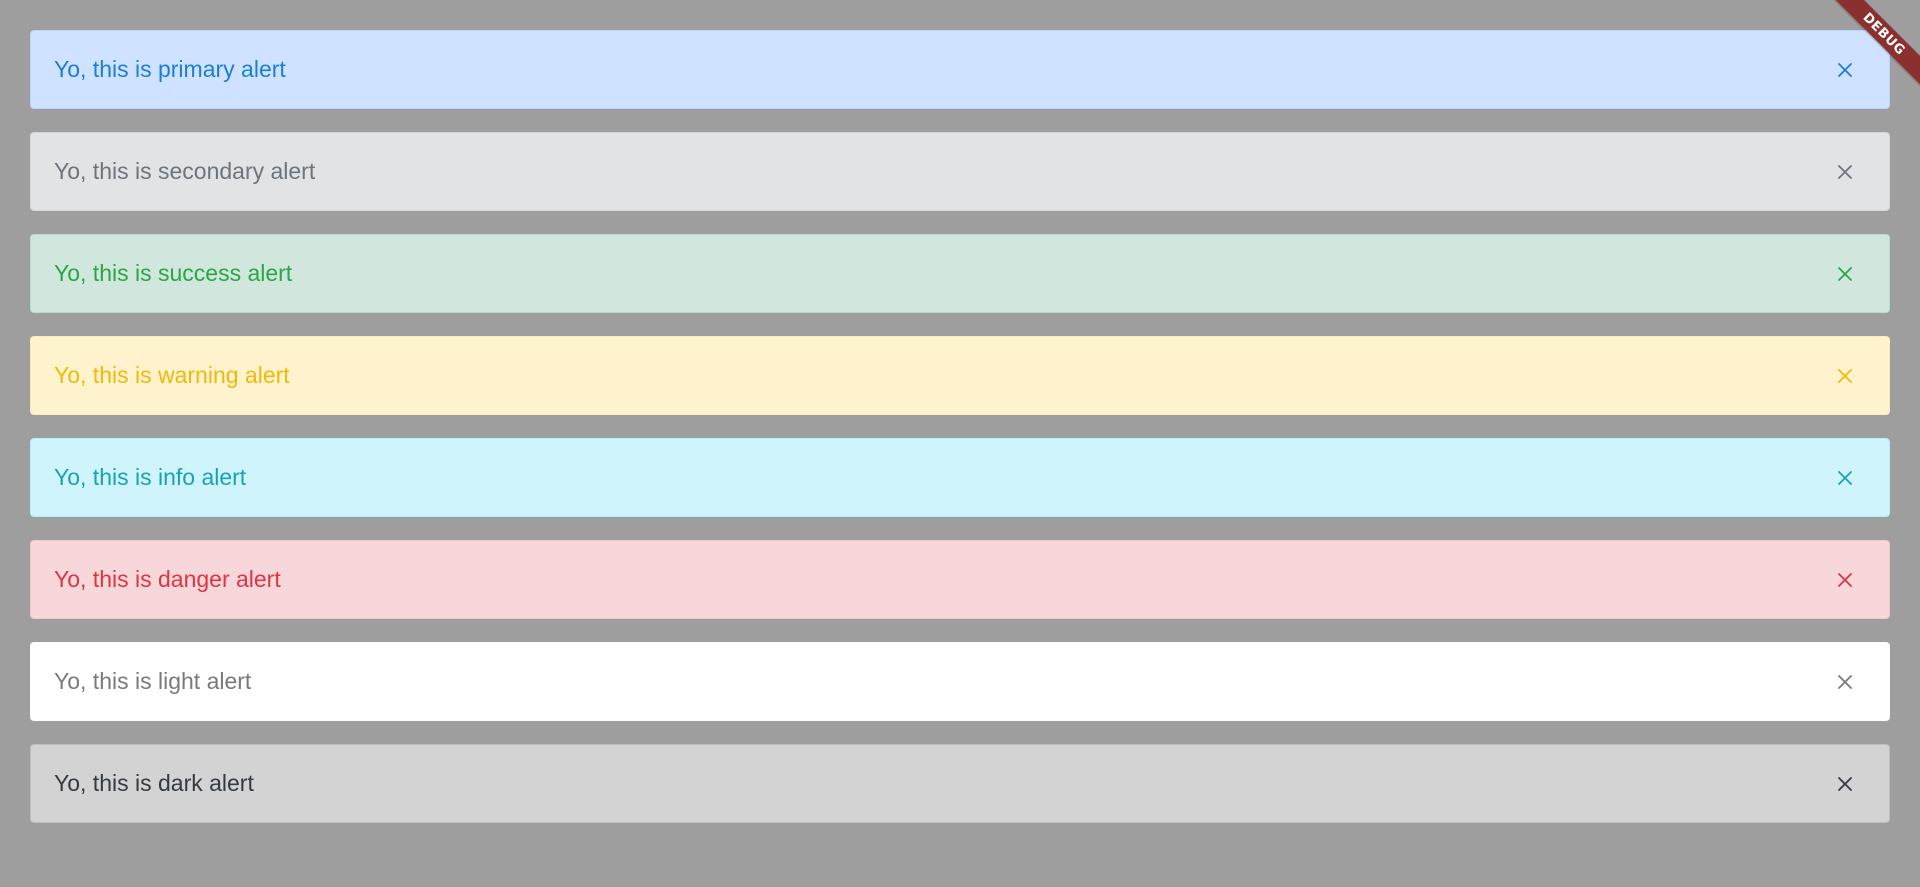 This screenshot has width=1920, height=887. What do you see at coordinates (960, 681) in the screenshot?
I see `alert-light: Yo, this is light alert` at bounding box center [960, 681].